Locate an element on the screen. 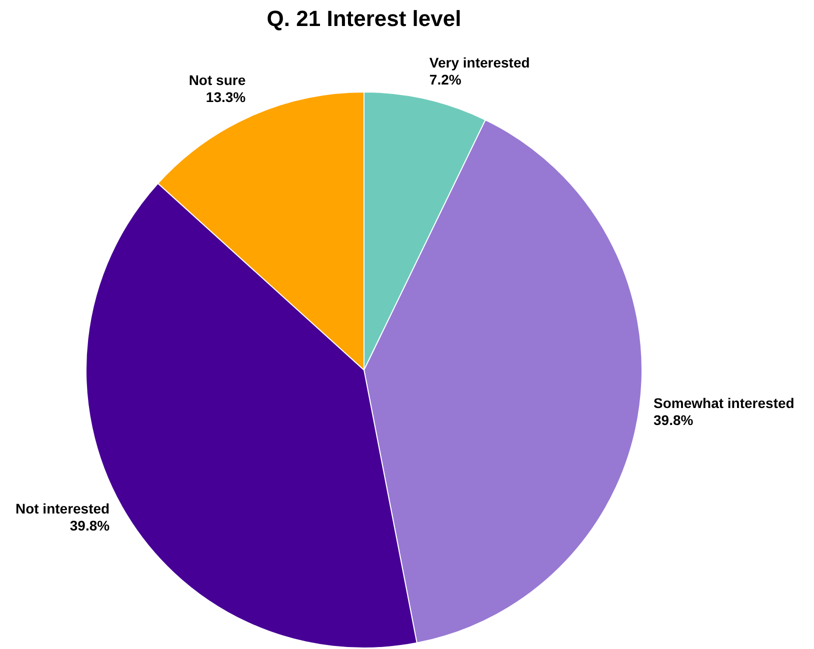 The height and width of the screenshot is (649, 814). data-label: 7.2% is located at coordinates (445, 79).